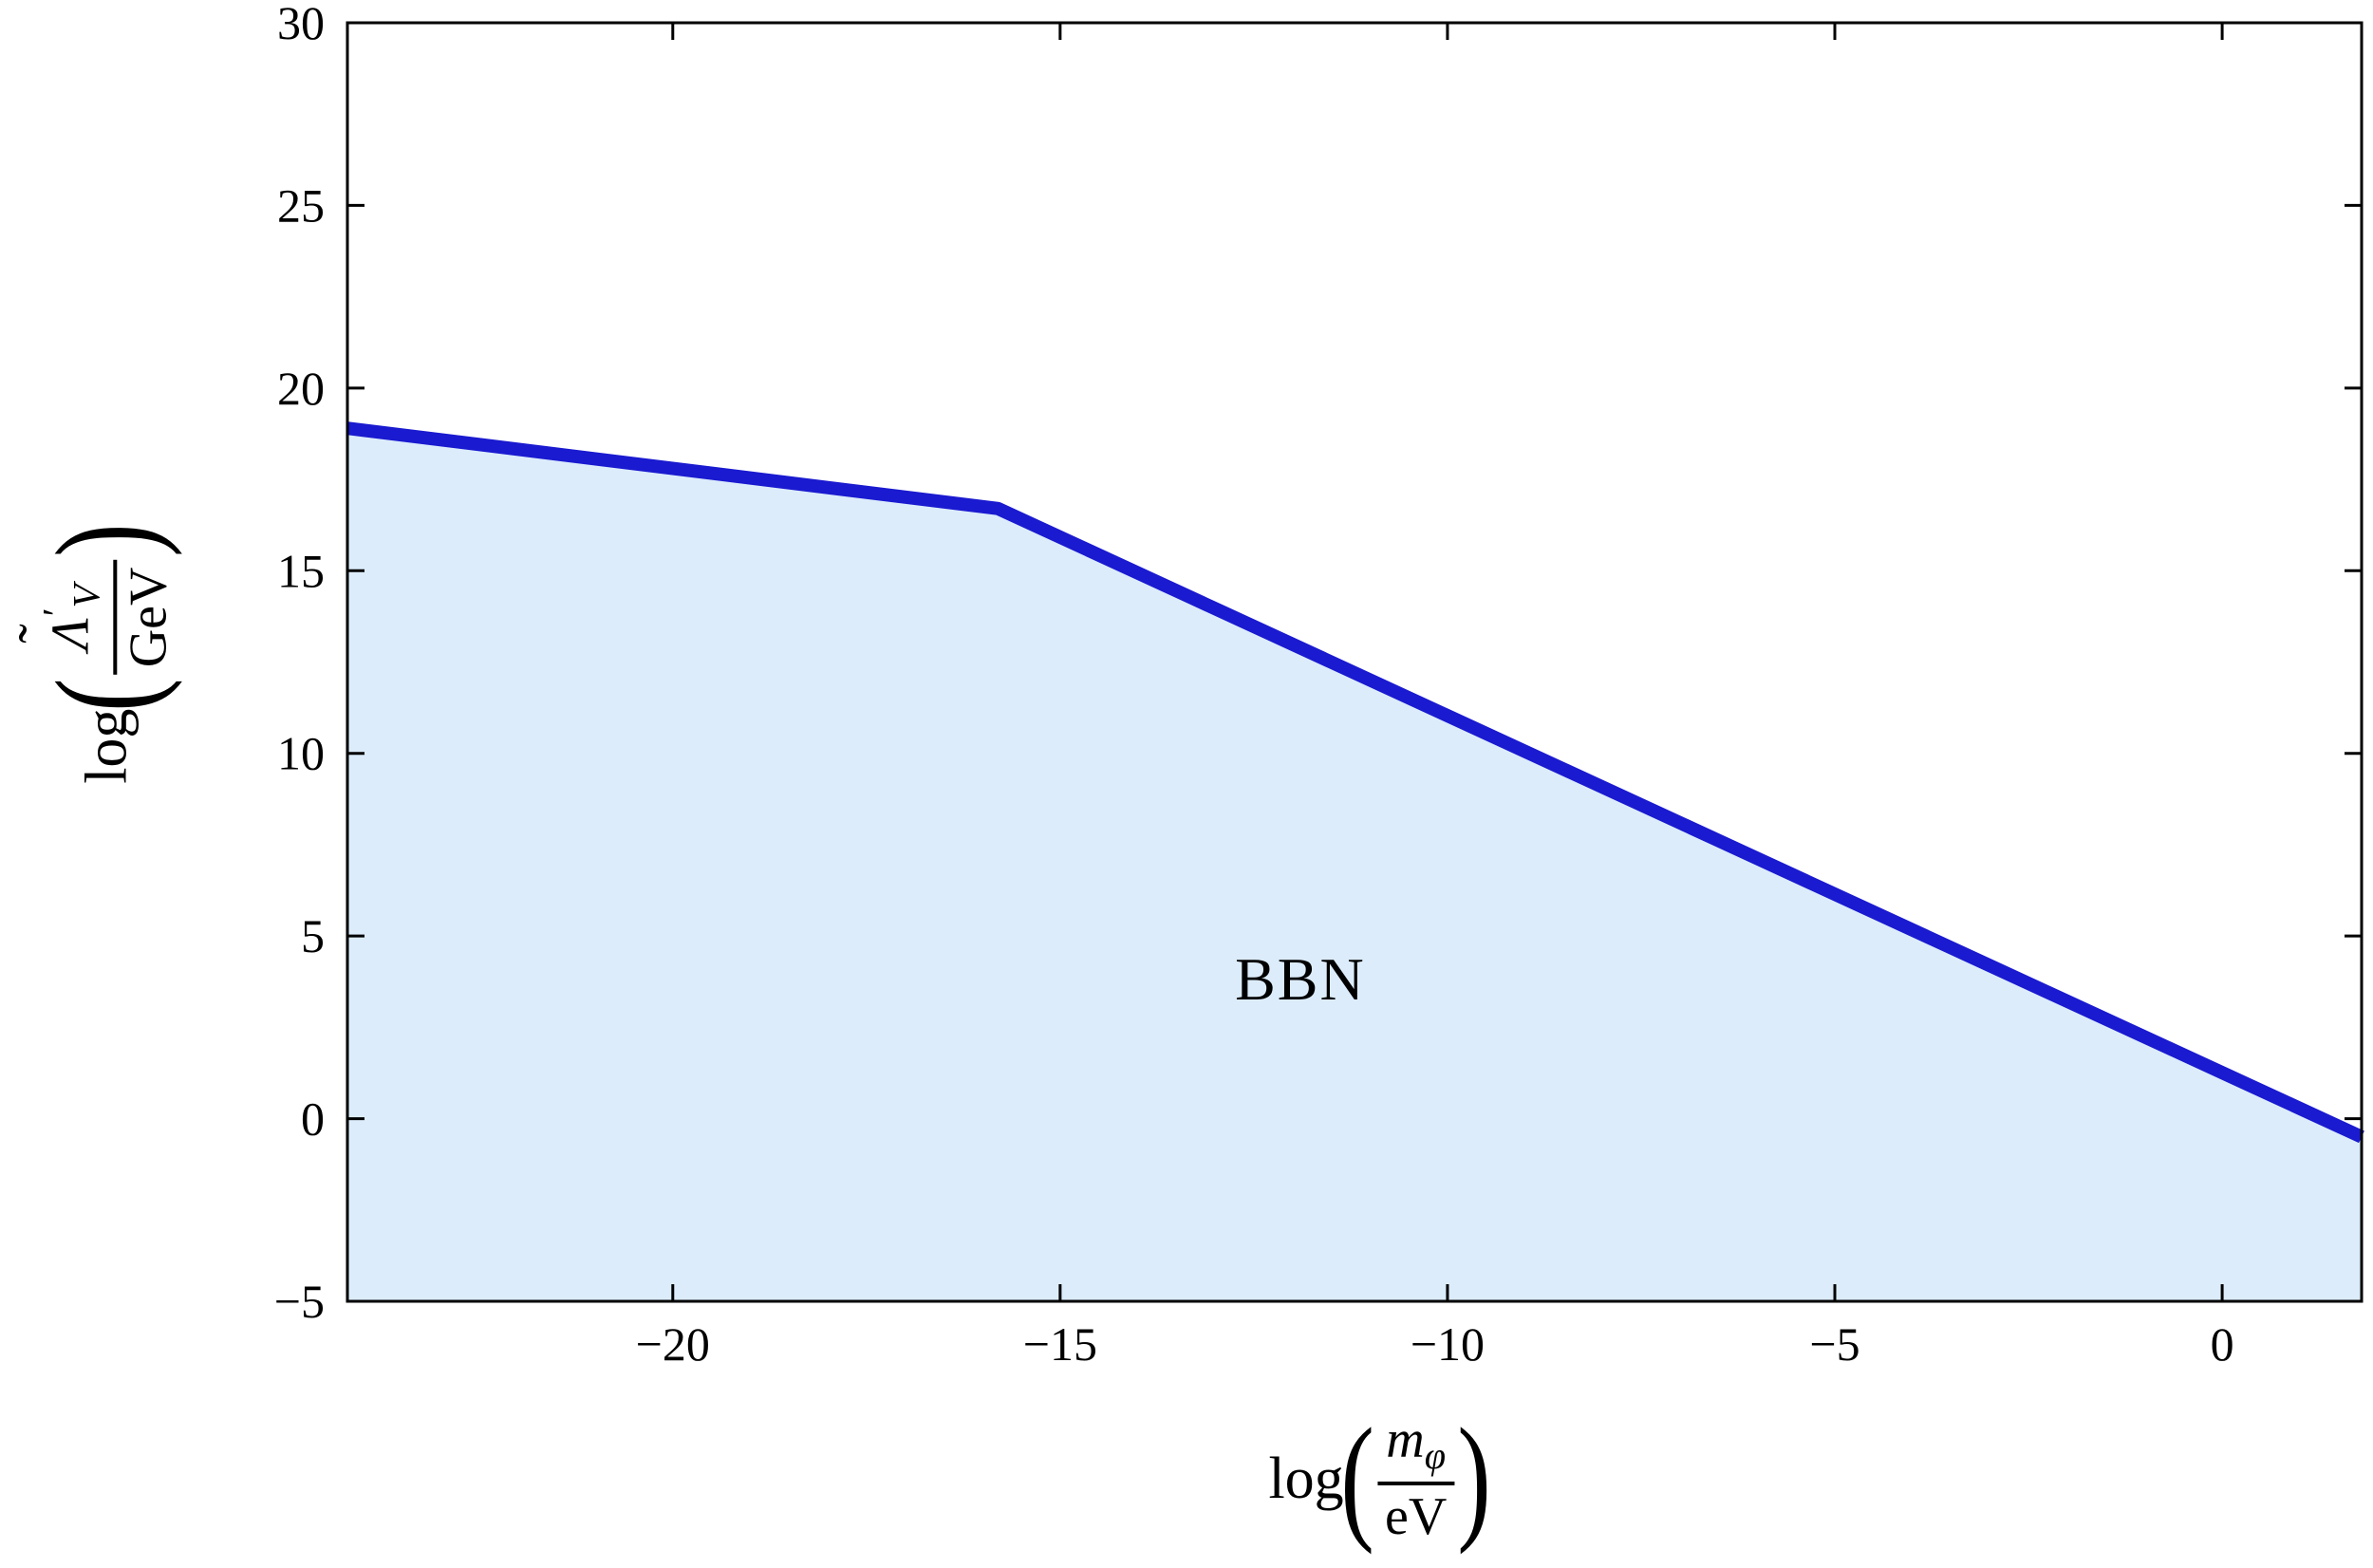  I want to click on x-tick-label: −10, so click(1448, 1344).